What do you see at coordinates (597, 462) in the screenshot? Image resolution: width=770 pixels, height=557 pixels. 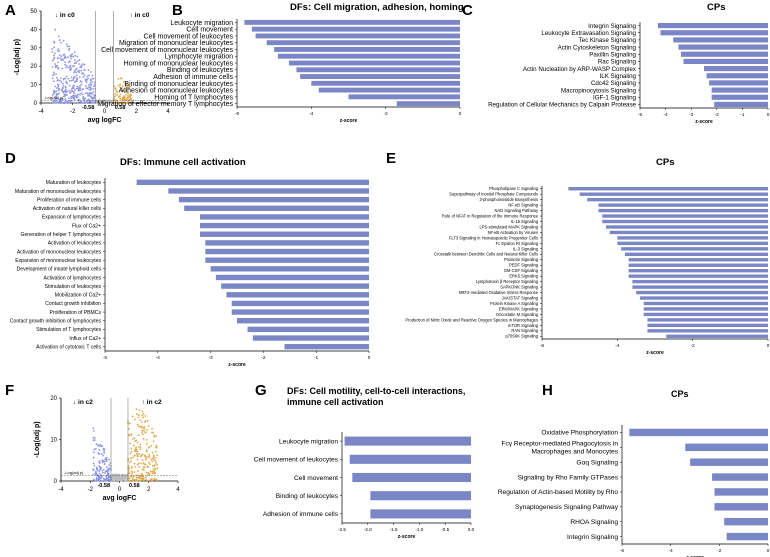 I see `h-category-label: Gαq Signaling` at bounding box center [597, 462].